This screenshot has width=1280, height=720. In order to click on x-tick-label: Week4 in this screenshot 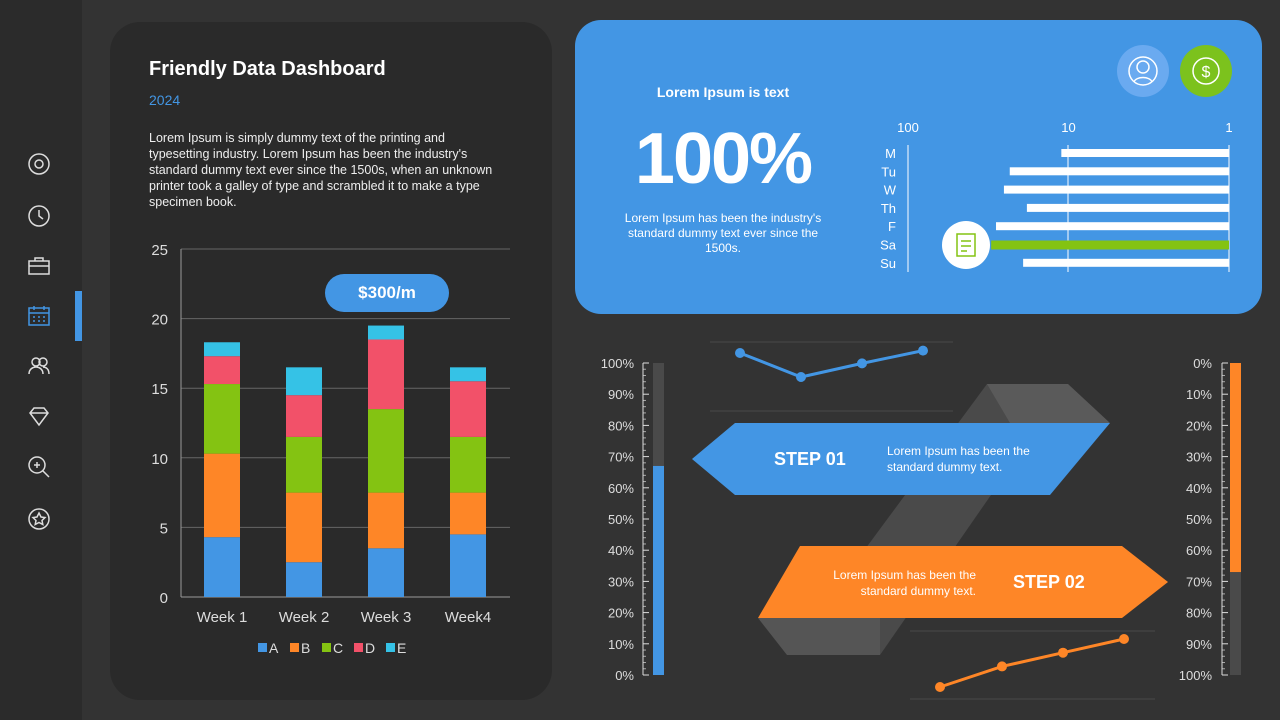, I will do `click(468, 617)`.